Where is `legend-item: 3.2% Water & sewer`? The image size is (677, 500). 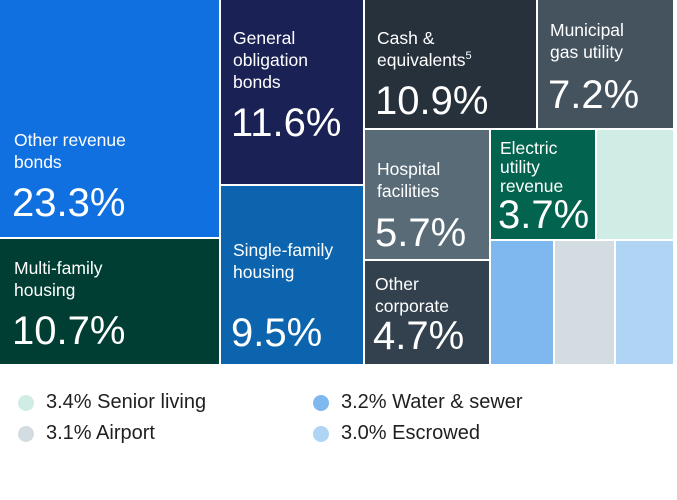
legend-item: 3.2% Water & sewer is located at coordinates (418, 402).